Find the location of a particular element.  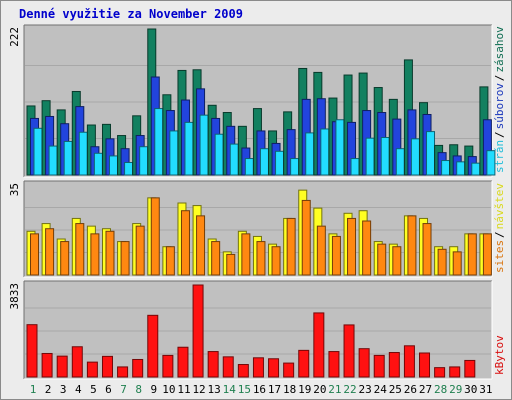

x-tick-label-day-4: 4 is located at coordinates (78, 389).